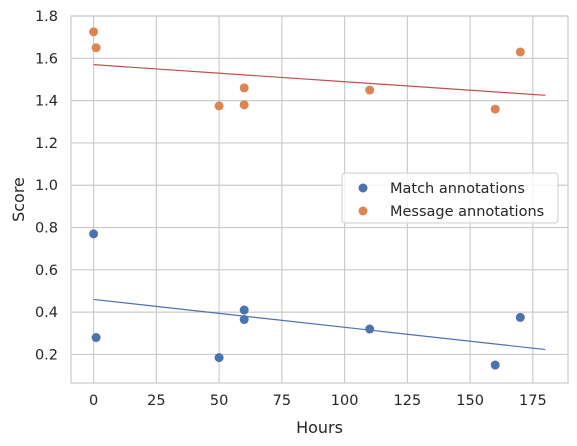  Describe the element at coordinates (318, 401) in the screenshot. I see `x-tick-labels: 0 25 50 75 100 125 150 175` at that location.